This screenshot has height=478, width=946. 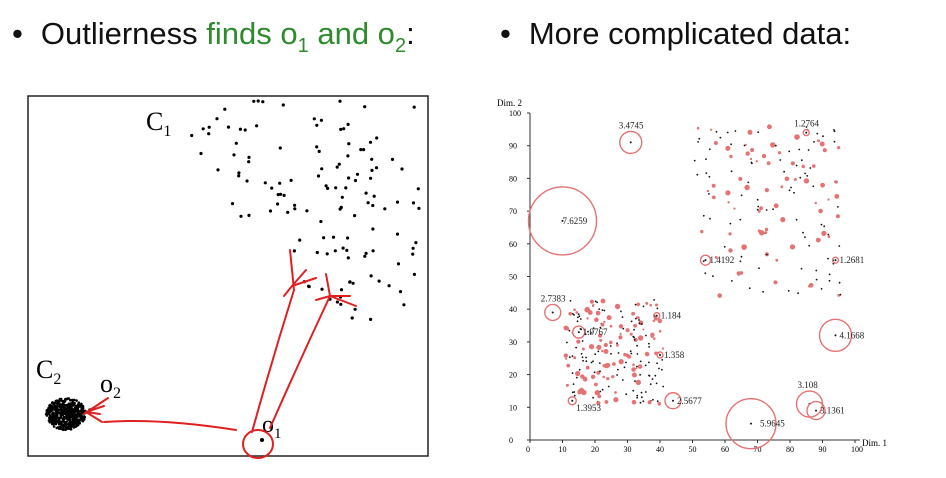 I want to click on arrow-head-c1-a, so click(x=300, y=273).